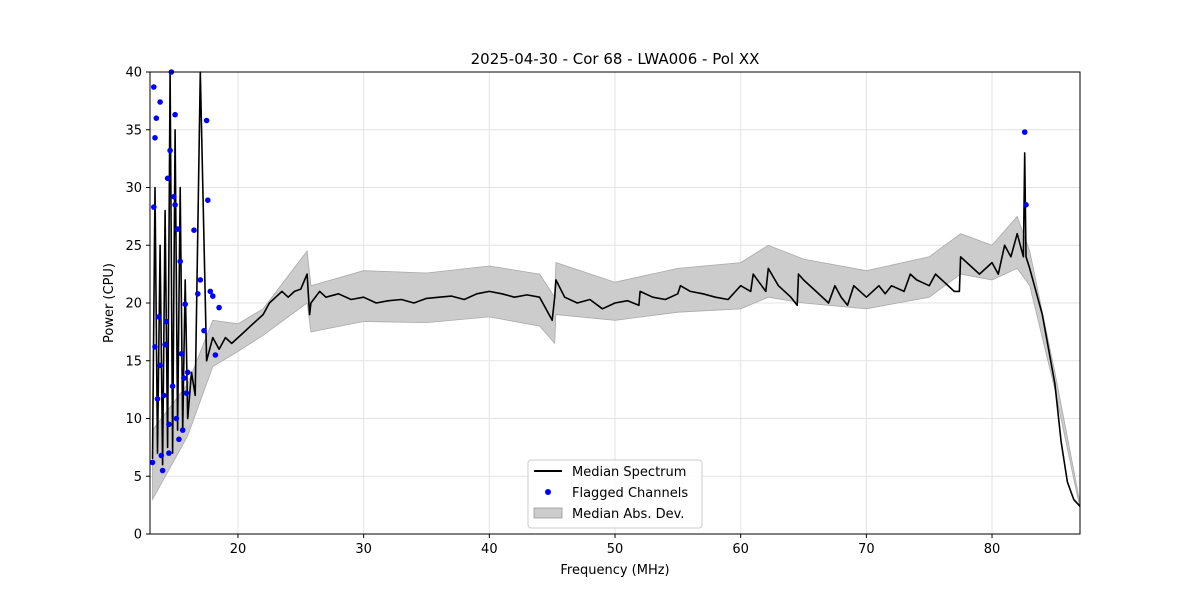  Describe the element at coordinates (614, 570) in the screenshot. I see `x-axis-label: Frequency (MHz)` at that location.